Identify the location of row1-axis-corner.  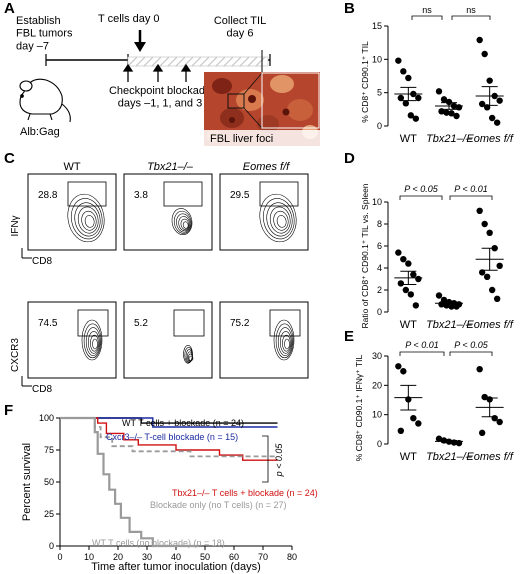
(26, 253).